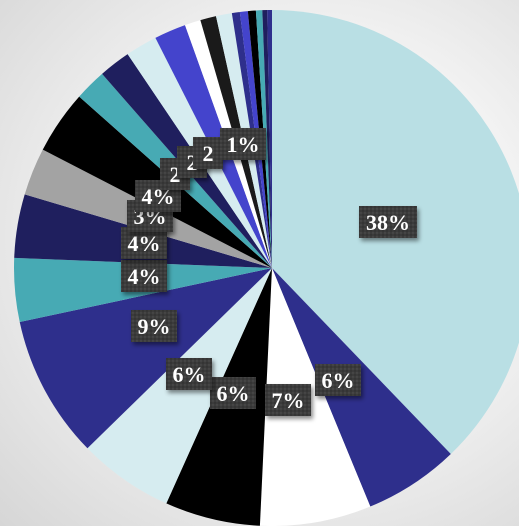 This screenshot has height=526, width=519. I want to click on data-label-8: 4%, so click(144, 243).